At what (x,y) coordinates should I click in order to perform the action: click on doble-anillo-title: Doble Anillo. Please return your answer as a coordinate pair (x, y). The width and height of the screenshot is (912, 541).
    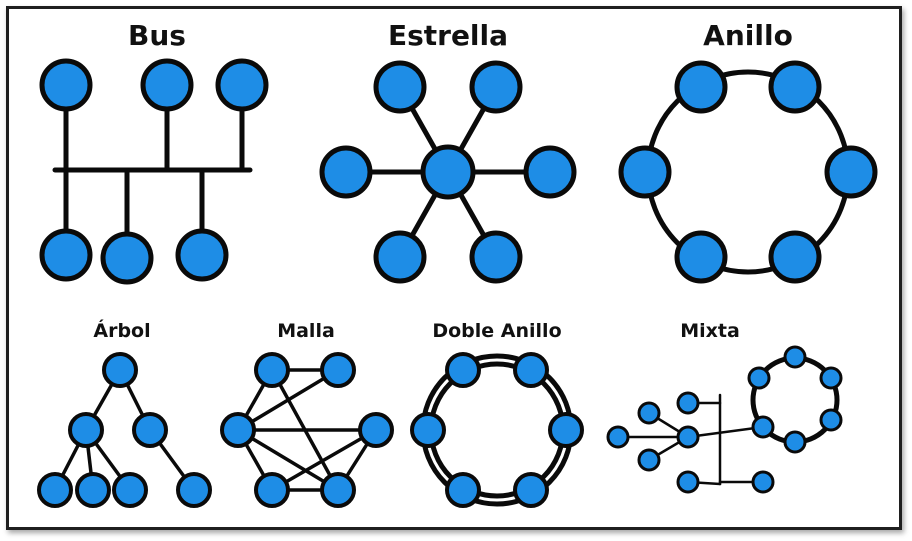
    Looking at the image, I should click on (496, 331).